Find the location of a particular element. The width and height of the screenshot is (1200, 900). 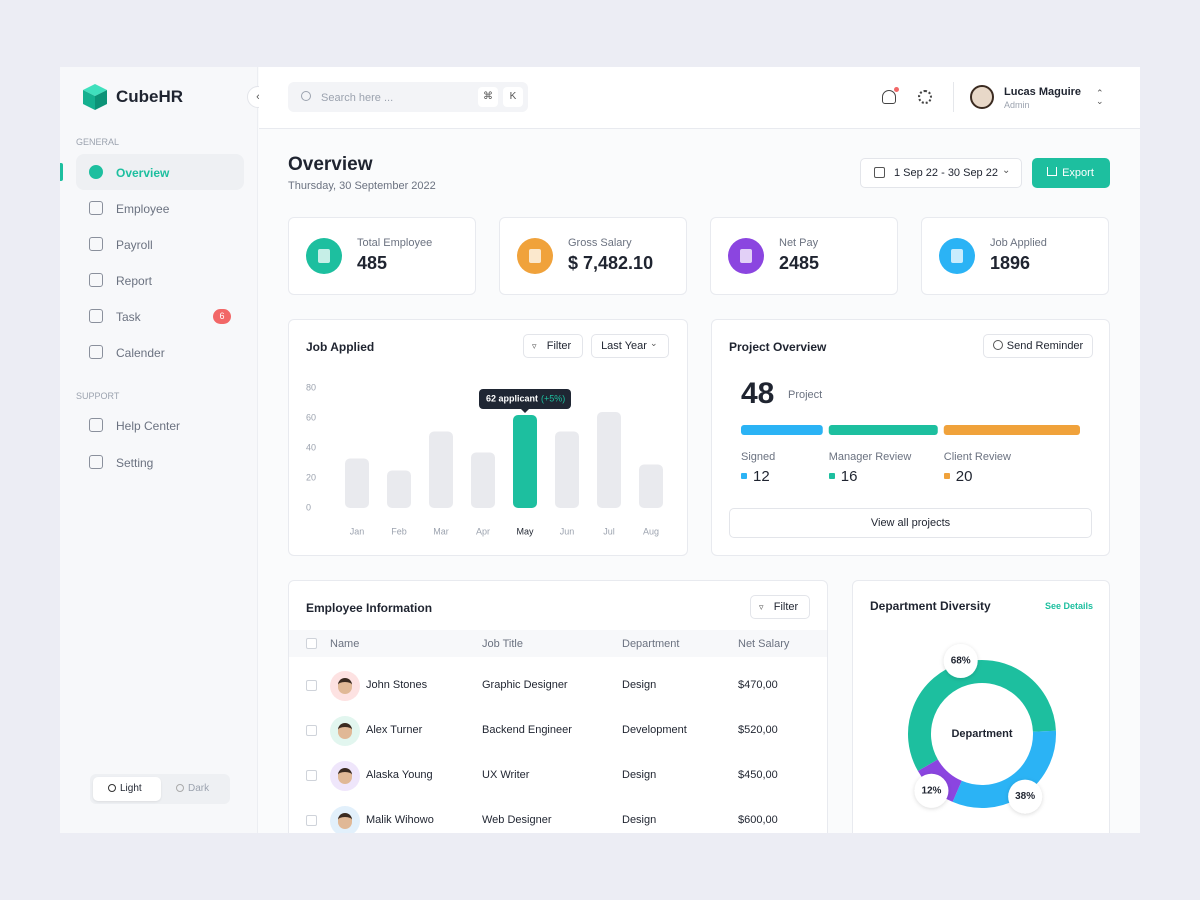

column-header: Department is located at coordinates (651, 644).